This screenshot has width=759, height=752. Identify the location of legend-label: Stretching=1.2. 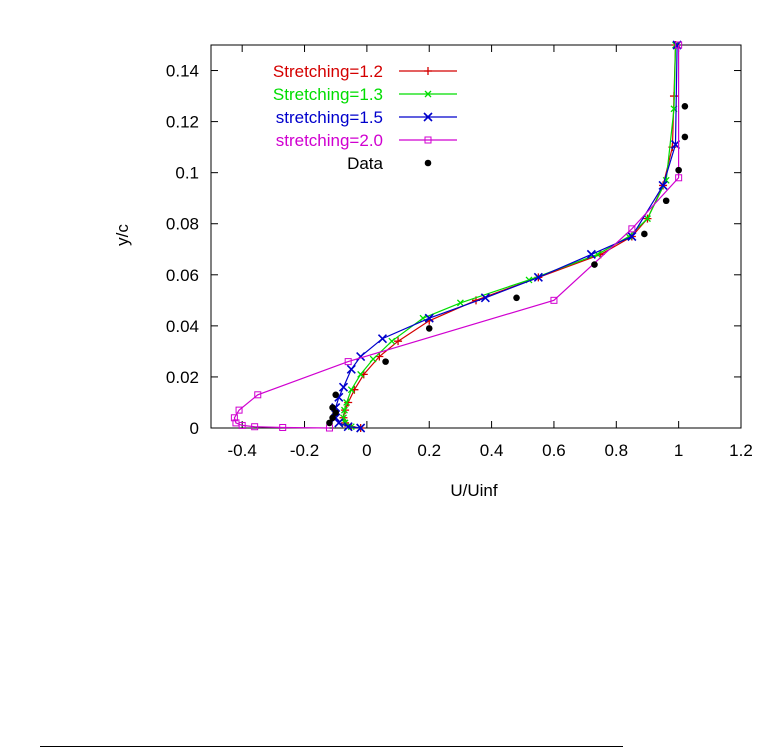
(328, 71).